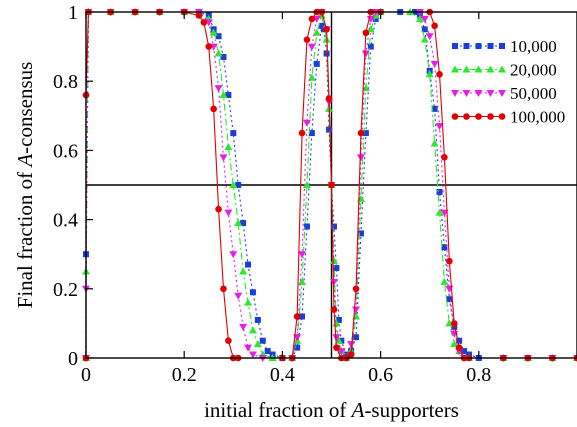 Image resolution: width=577 pixels, height=427 pixels. Describe the element at coordinates (25, 161) in the screenshot. I see `y-axis-label-italic: A` at that location.